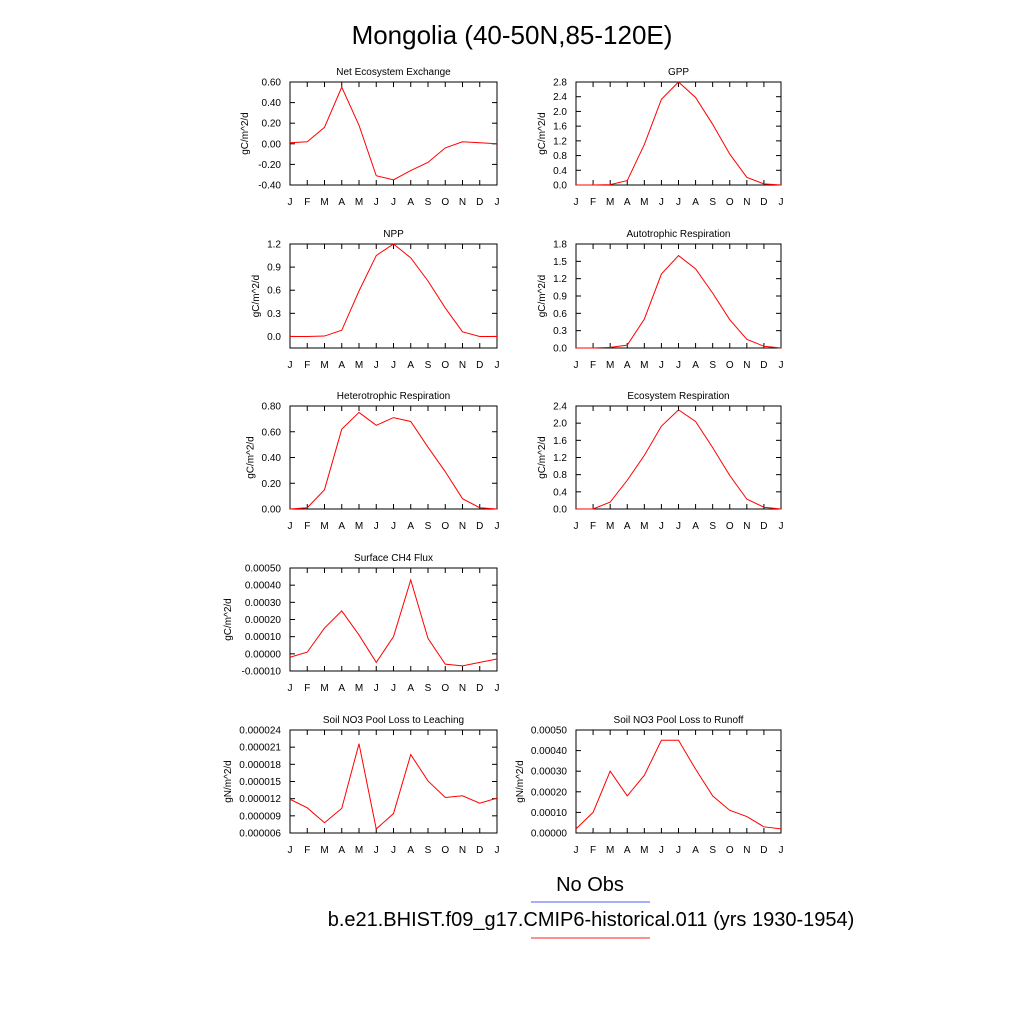  I want to click on panel-title: Heterotrophic Respiration, so click(393, 396).